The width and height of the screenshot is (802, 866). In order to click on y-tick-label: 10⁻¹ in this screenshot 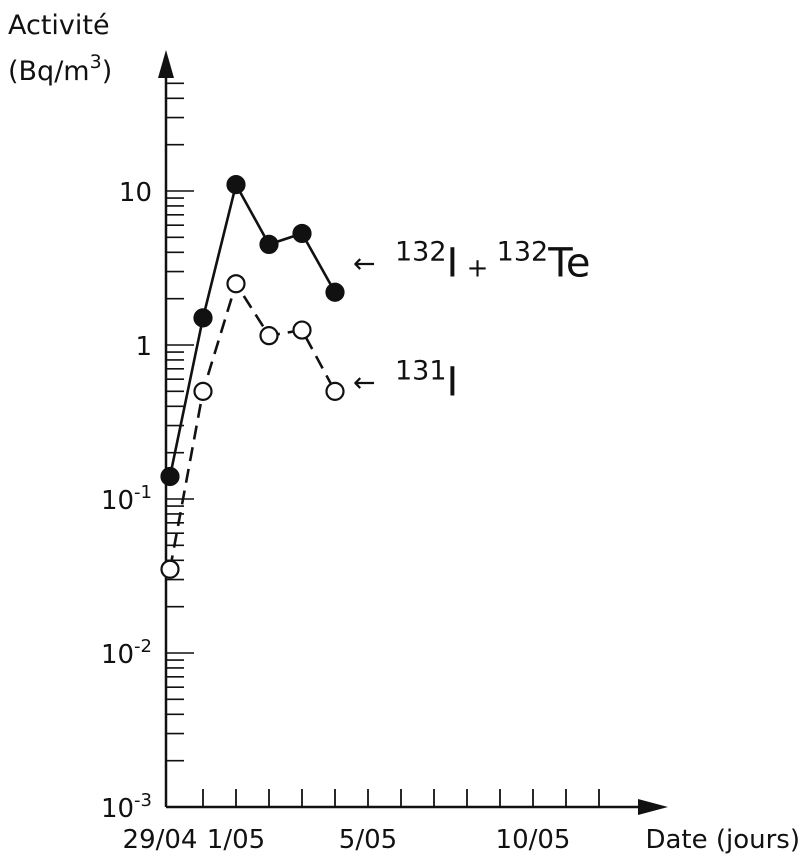, I will do `click(126, 499)`.